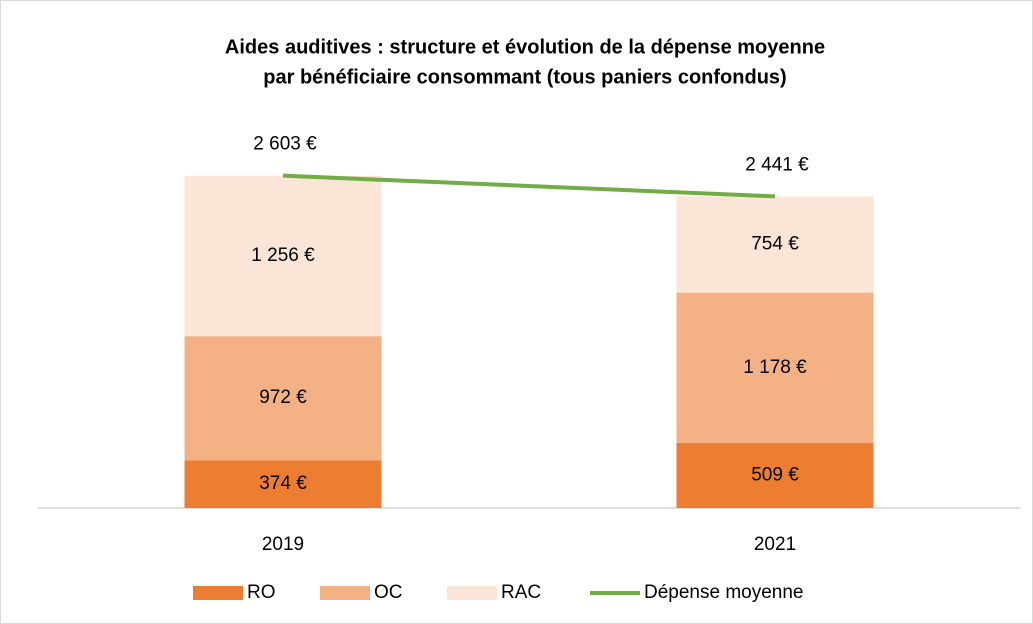 This screenshot has height=624, width=1033. I want to click on data-label: 374 €, so click(283, 483).